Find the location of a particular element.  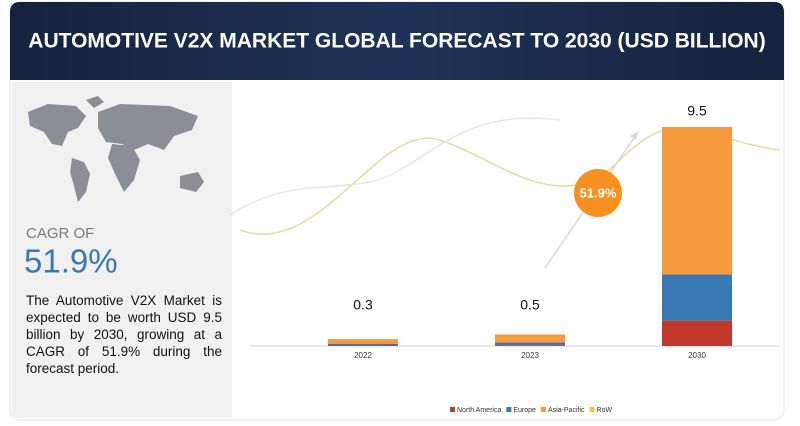

legend-label: Asia-Pacific is located at coordinates (566, 410).